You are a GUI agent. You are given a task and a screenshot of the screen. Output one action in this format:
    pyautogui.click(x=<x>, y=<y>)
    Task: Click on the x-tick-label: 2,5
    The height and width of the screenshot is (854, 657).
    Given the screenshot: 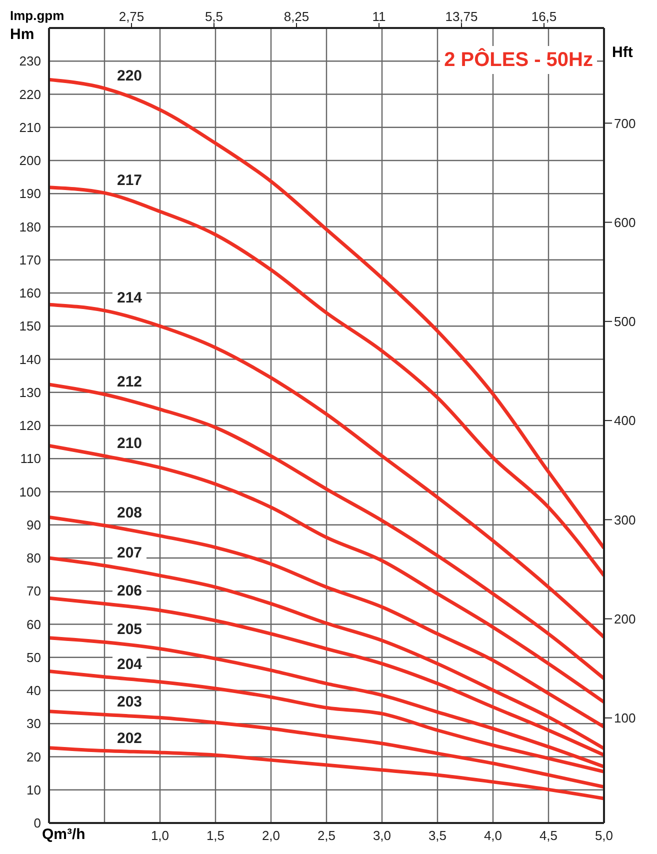 What is the action you would take?
    pyautogui.click(x=326, y=836)
    